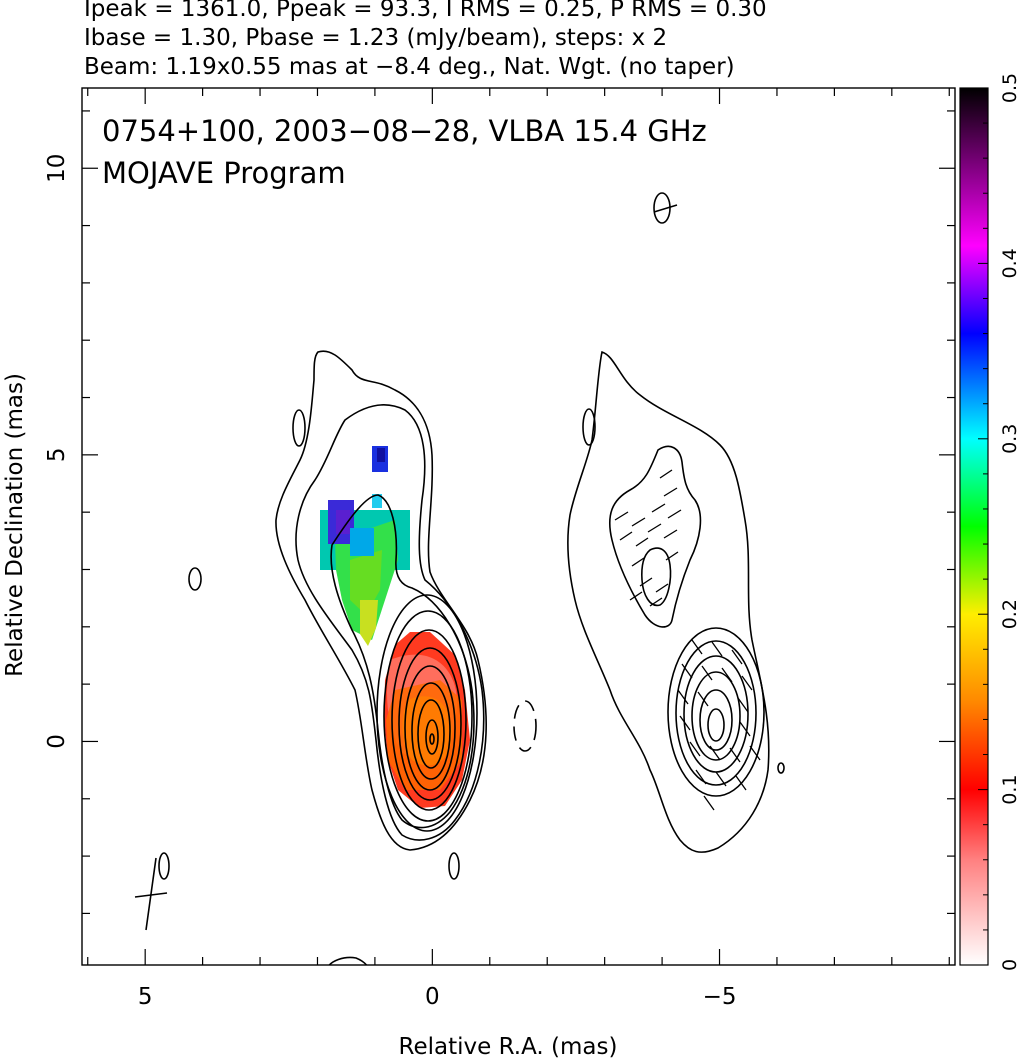  Describe the element at coordinates (432, 997) in the screenshot. I see `x-tick-label: 0` at that location.